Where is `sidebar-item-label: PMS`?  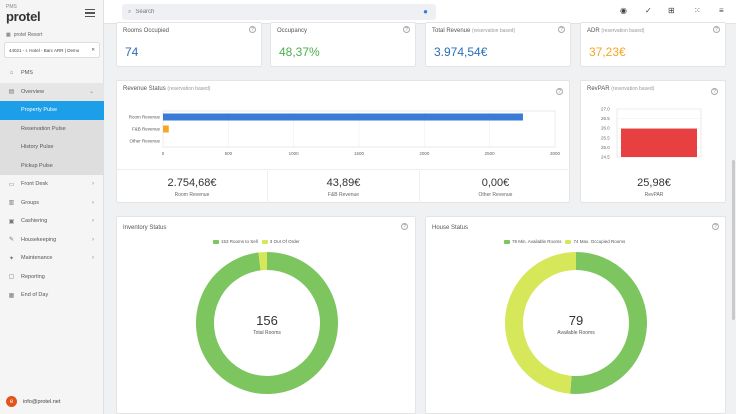 sidebar-item-label: PMS is located at coordinates (27, 73).